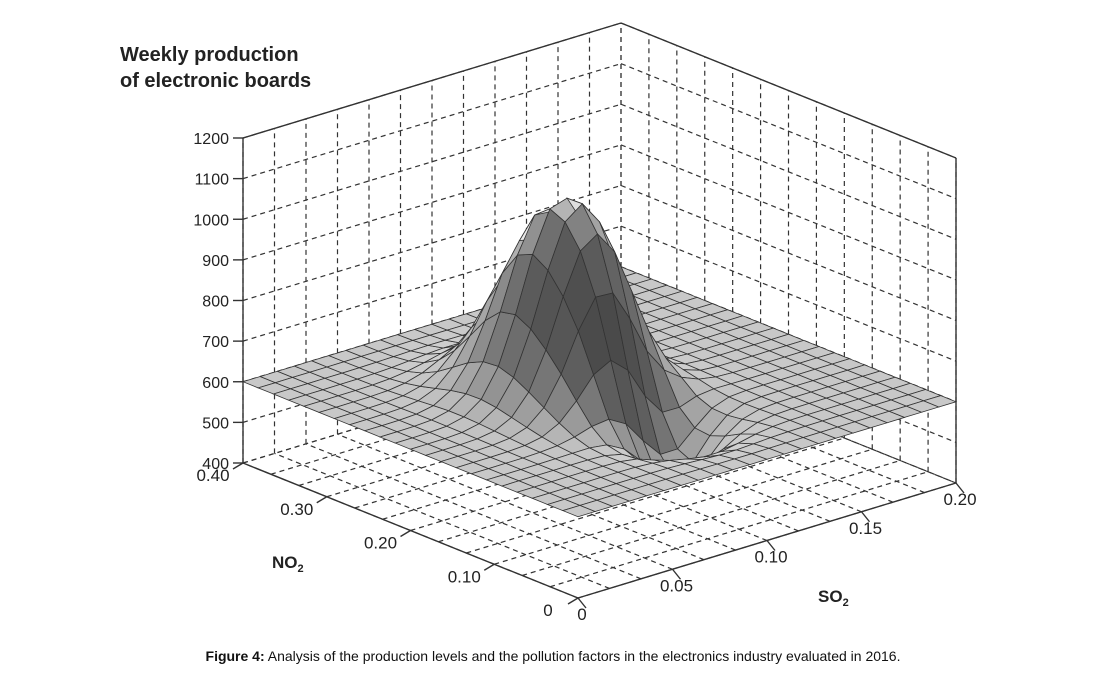  What do you see at coordinates (833, 598) in the screenshot?
I see `x-axis-label: SO2` at bounding box center [833, 598].